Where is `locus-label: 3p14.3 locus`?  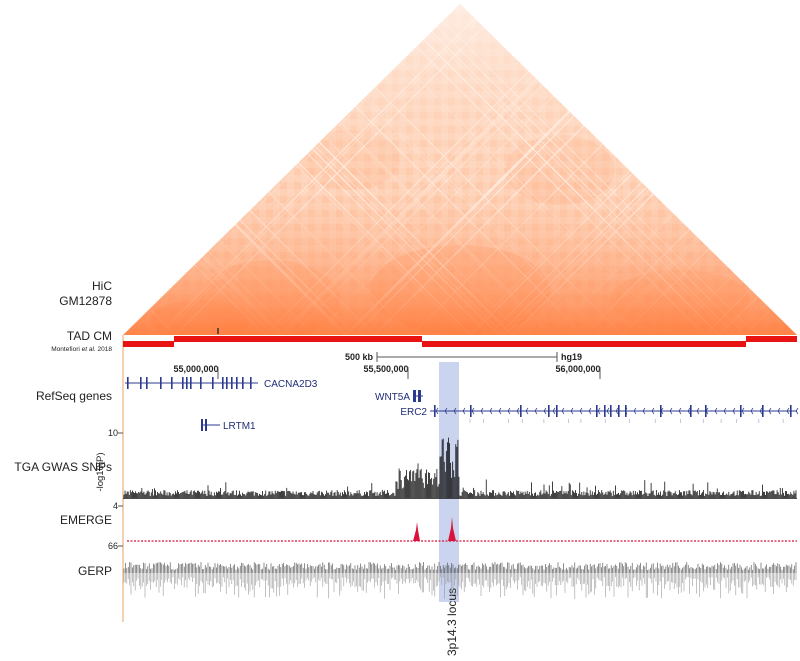 locus-label: 3p14.3 locus is located at coordinates (452, 622).